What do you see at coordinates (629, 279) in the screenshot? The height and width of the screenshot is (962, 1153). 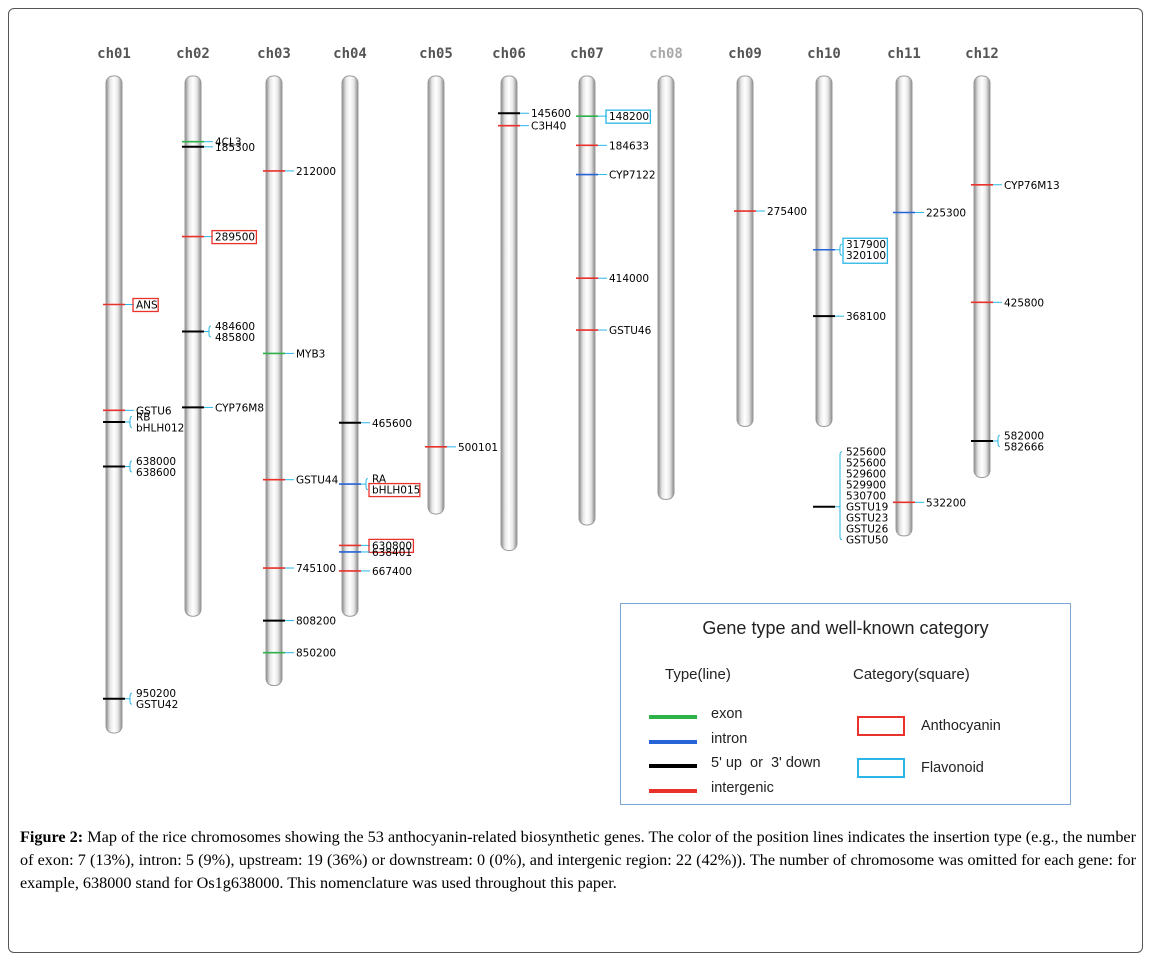 I see `gene-label: 414000` at bounding box center [629, 279].